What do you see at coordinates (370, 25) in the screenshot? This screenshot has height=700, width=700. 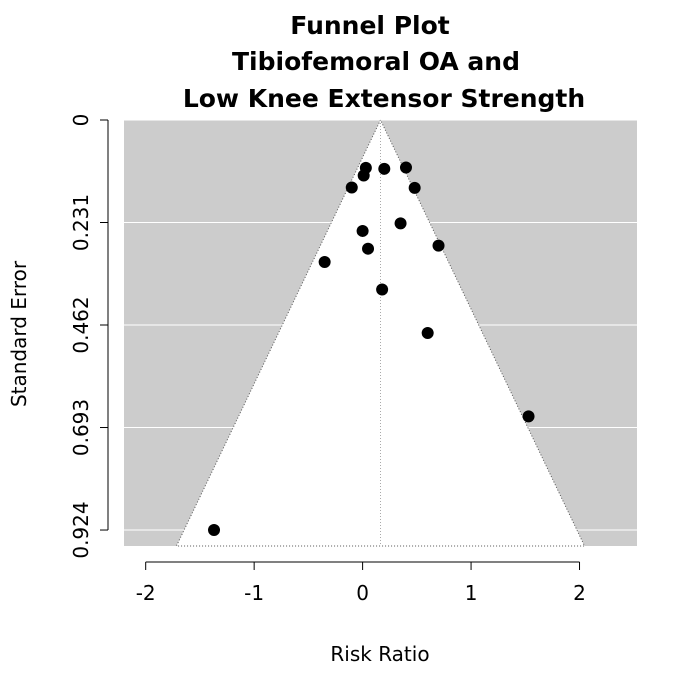 I see `title-line-1: Funnel Plot` at bounding box center [370, 25].